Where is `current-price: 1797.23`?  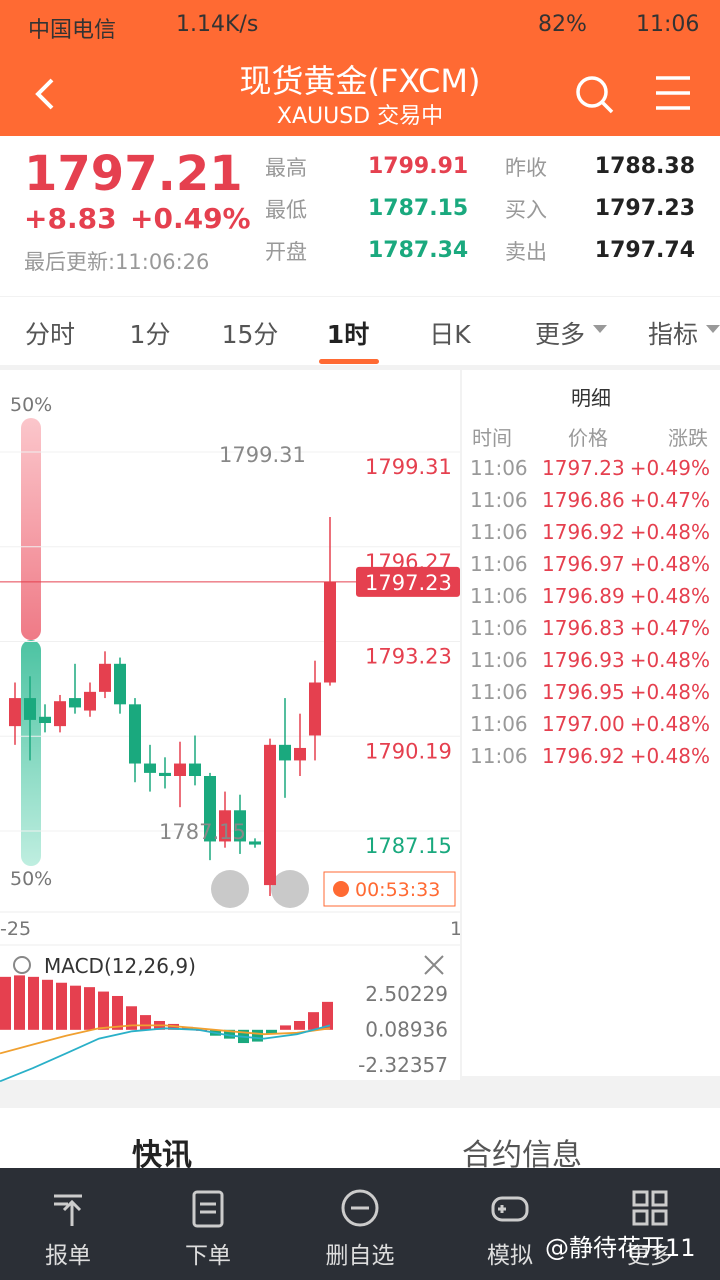 current-price: 1797.23 is located at coordinates (408, 583).